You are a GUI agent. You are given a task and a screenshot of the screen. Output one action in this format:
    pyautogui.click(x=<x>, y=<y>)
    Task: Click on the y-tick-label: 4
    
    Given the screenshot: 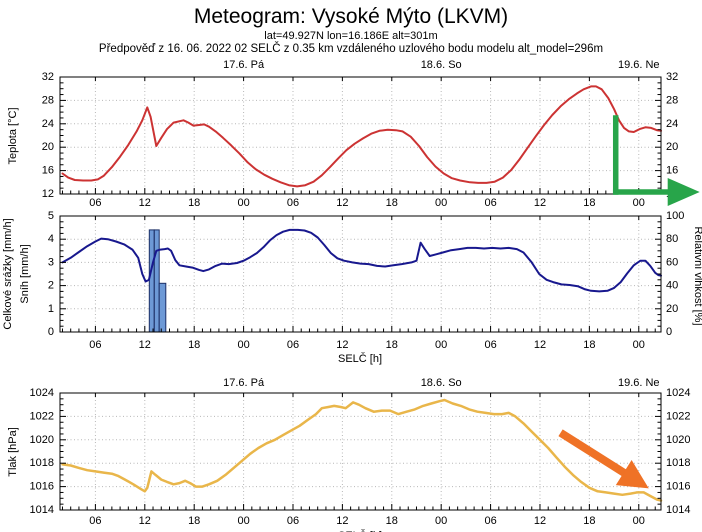 What is the action you would take?
    pyautogui.click(x=51, y=239)
    